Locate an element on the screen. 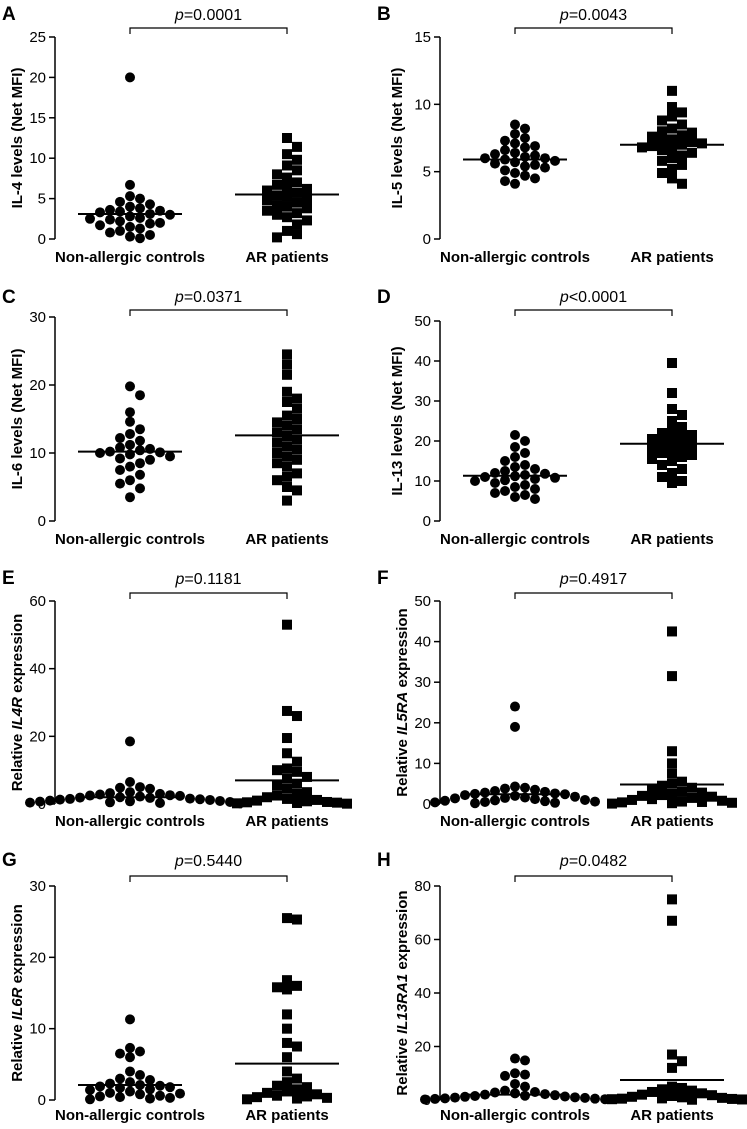 The width and height of the screenshot is (747, 1129). y-tick-label: 60 is located at coordinates (37, 601).